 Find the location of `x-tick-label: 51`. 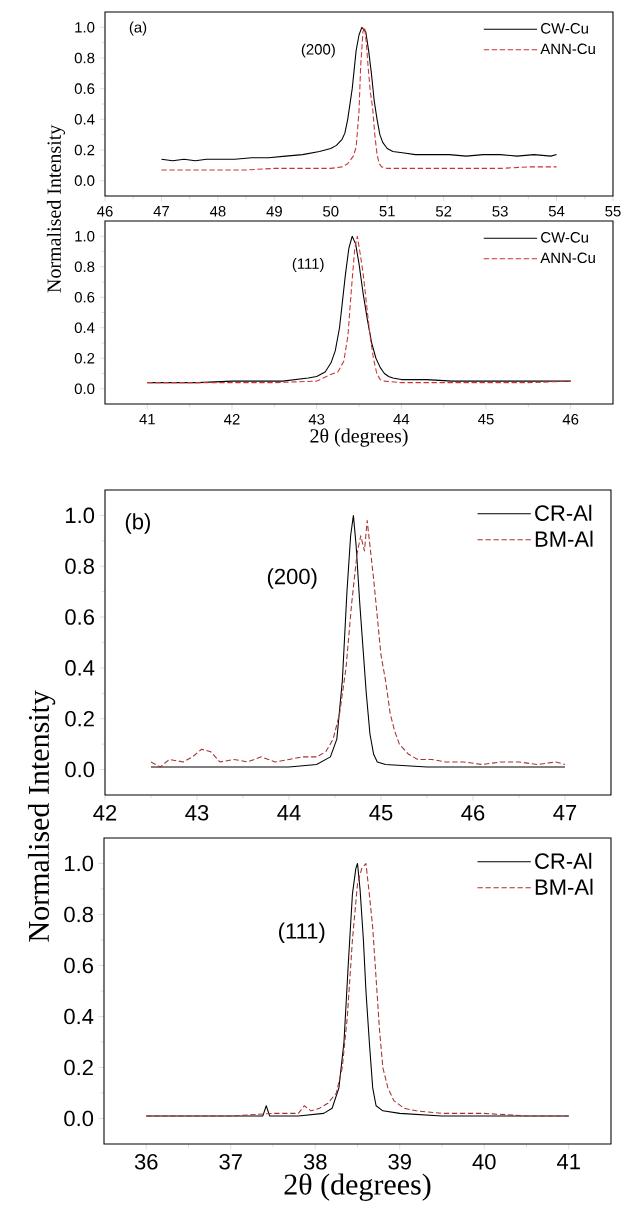

x-tick-label: 51 is located at coordinates (387, 211).